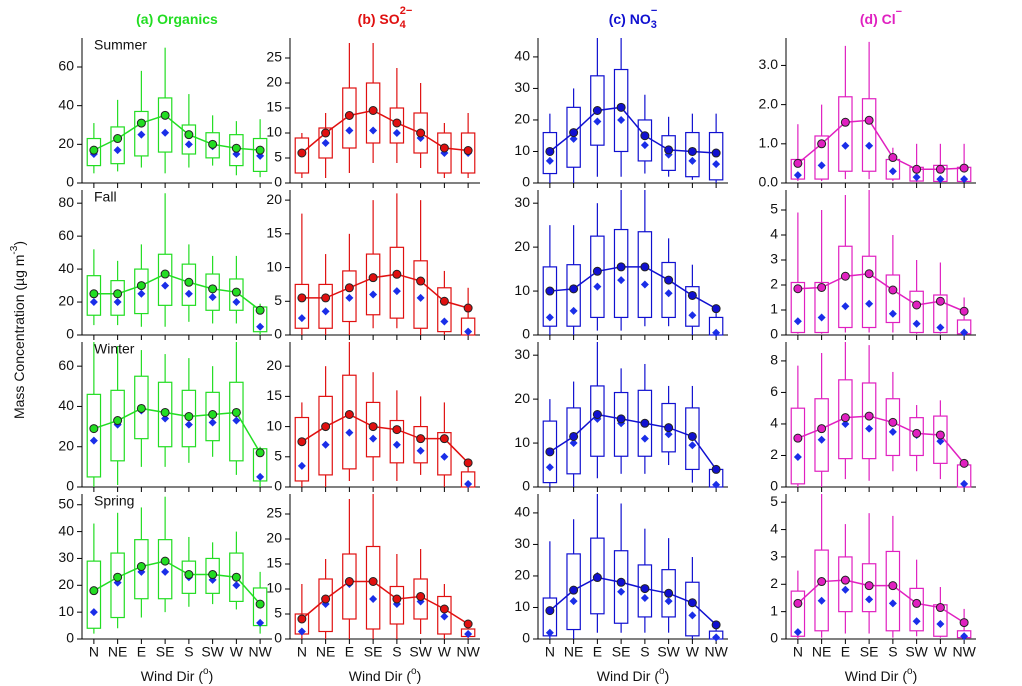 The image size is (1022, 686). I want to click on y-tick-label: 1, so click(774, 309).